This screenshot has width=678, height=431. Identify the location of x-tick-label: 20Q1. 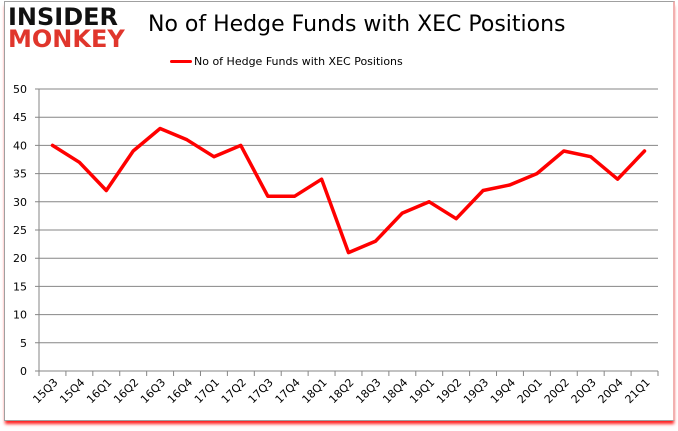
(530, 391).